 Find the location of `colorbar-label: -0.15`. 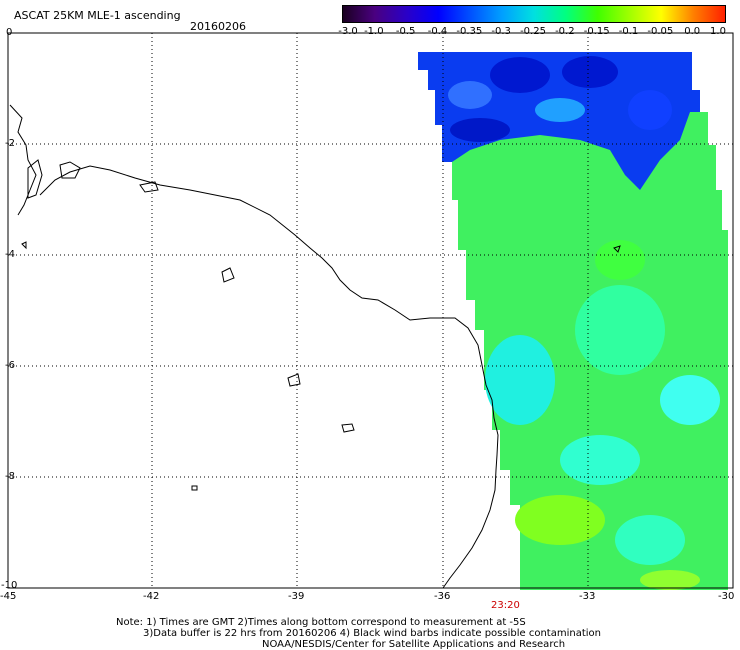

colorbar-label: -0.15 is located at coordinates (596, 31).